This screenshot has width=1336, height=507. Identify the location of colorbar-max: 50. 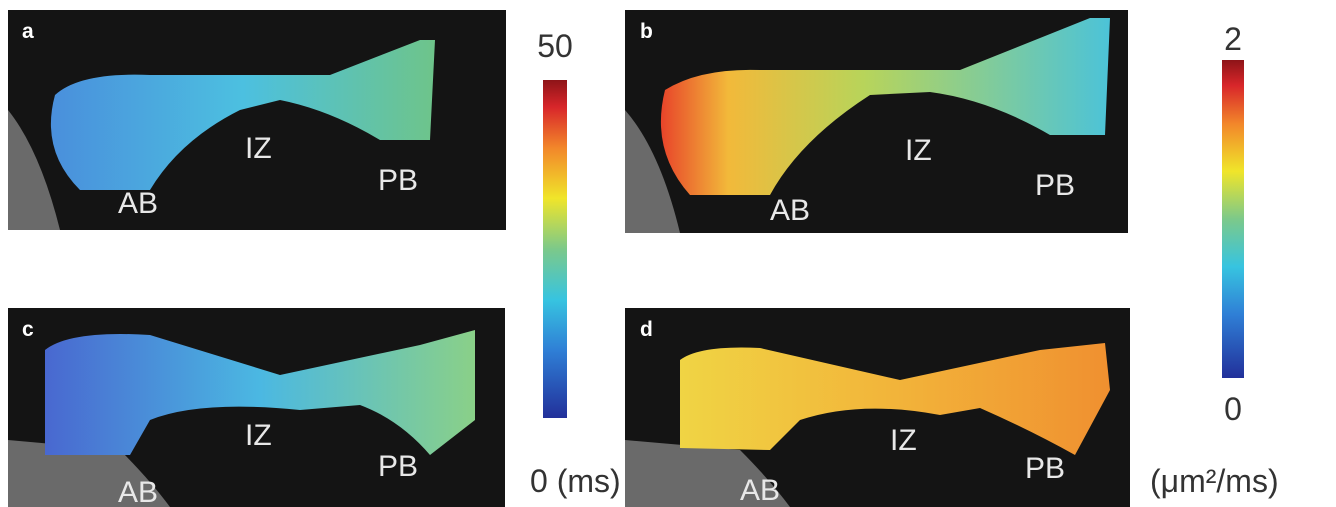
(555, 46).